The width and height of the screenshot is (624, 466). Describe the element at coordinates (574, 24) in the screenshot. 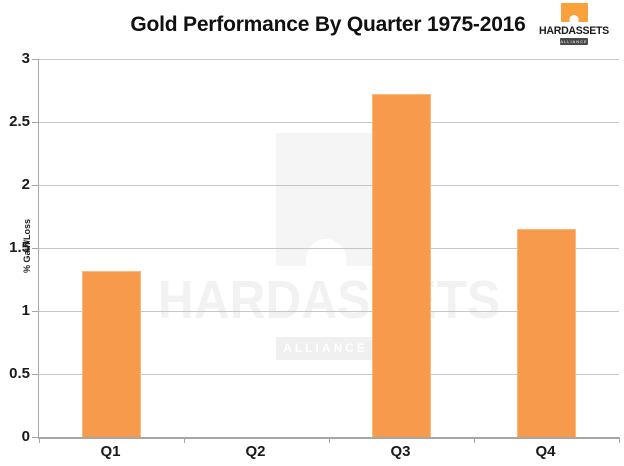

I see `brand-logo: HARDASSETS ALLIANCE` at that location.